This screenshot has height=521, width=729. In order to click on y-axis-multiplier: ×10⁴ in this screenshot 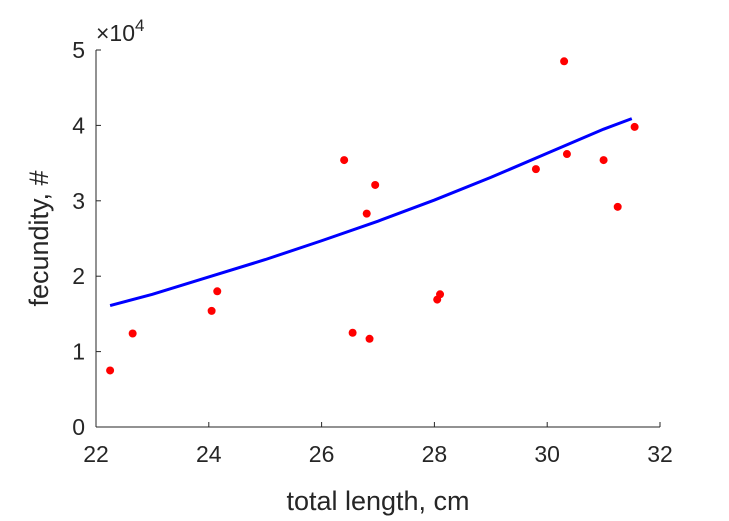, I will do `click(120, 31)`.